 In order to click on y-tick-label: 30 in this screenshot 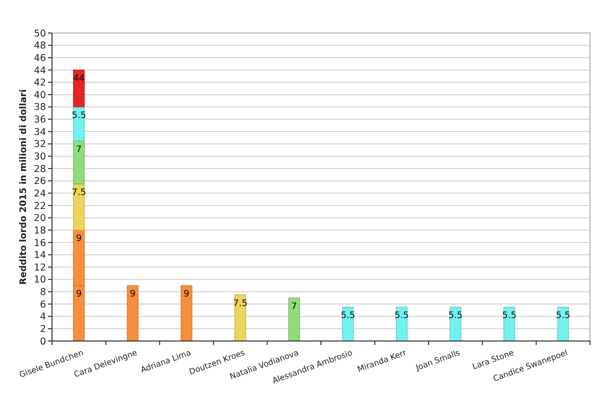, I will do `click(40, 157)`.